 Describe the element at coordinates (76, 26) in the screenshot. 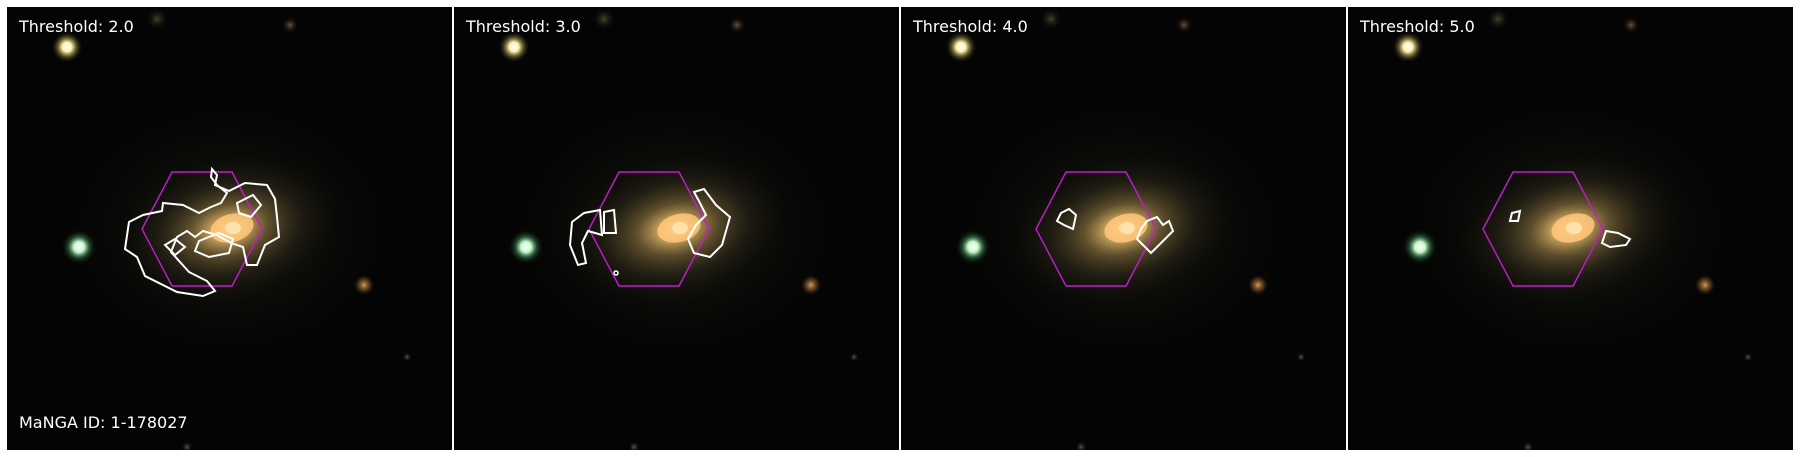

I see `threshold-label: Threshold: 2.0` at that location.